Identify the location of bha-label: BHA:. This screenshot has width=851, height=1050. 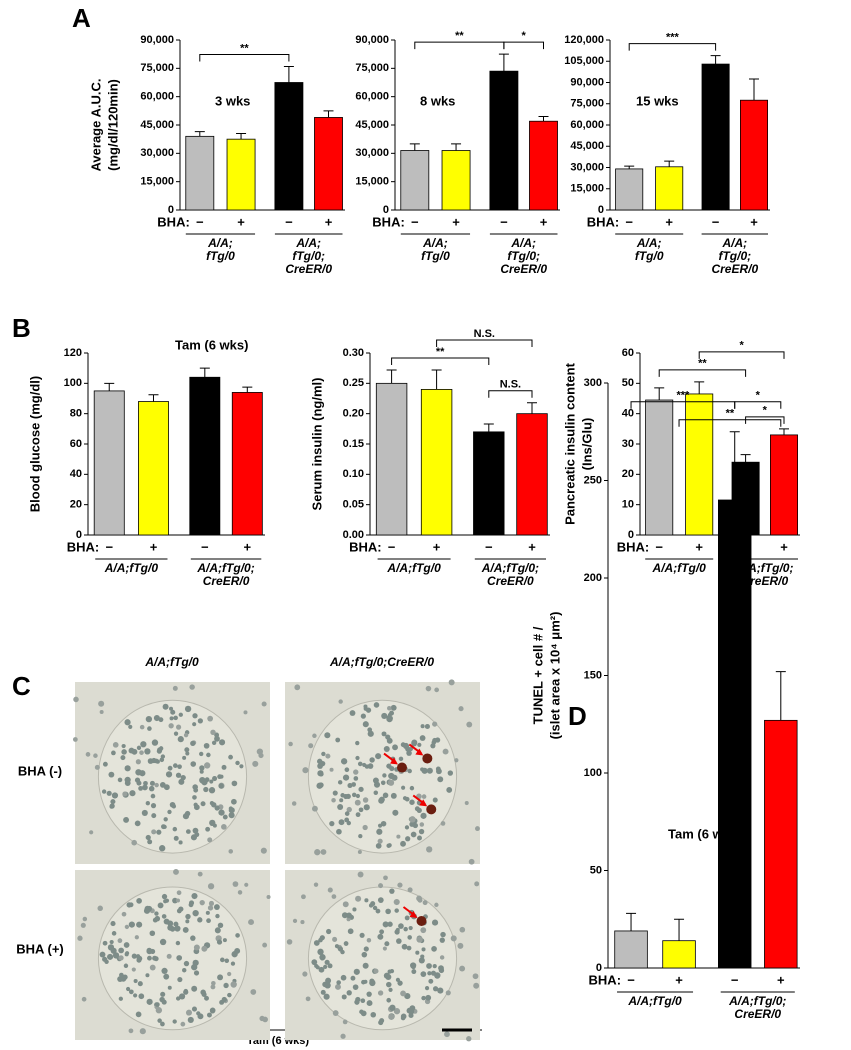
(605, 979).